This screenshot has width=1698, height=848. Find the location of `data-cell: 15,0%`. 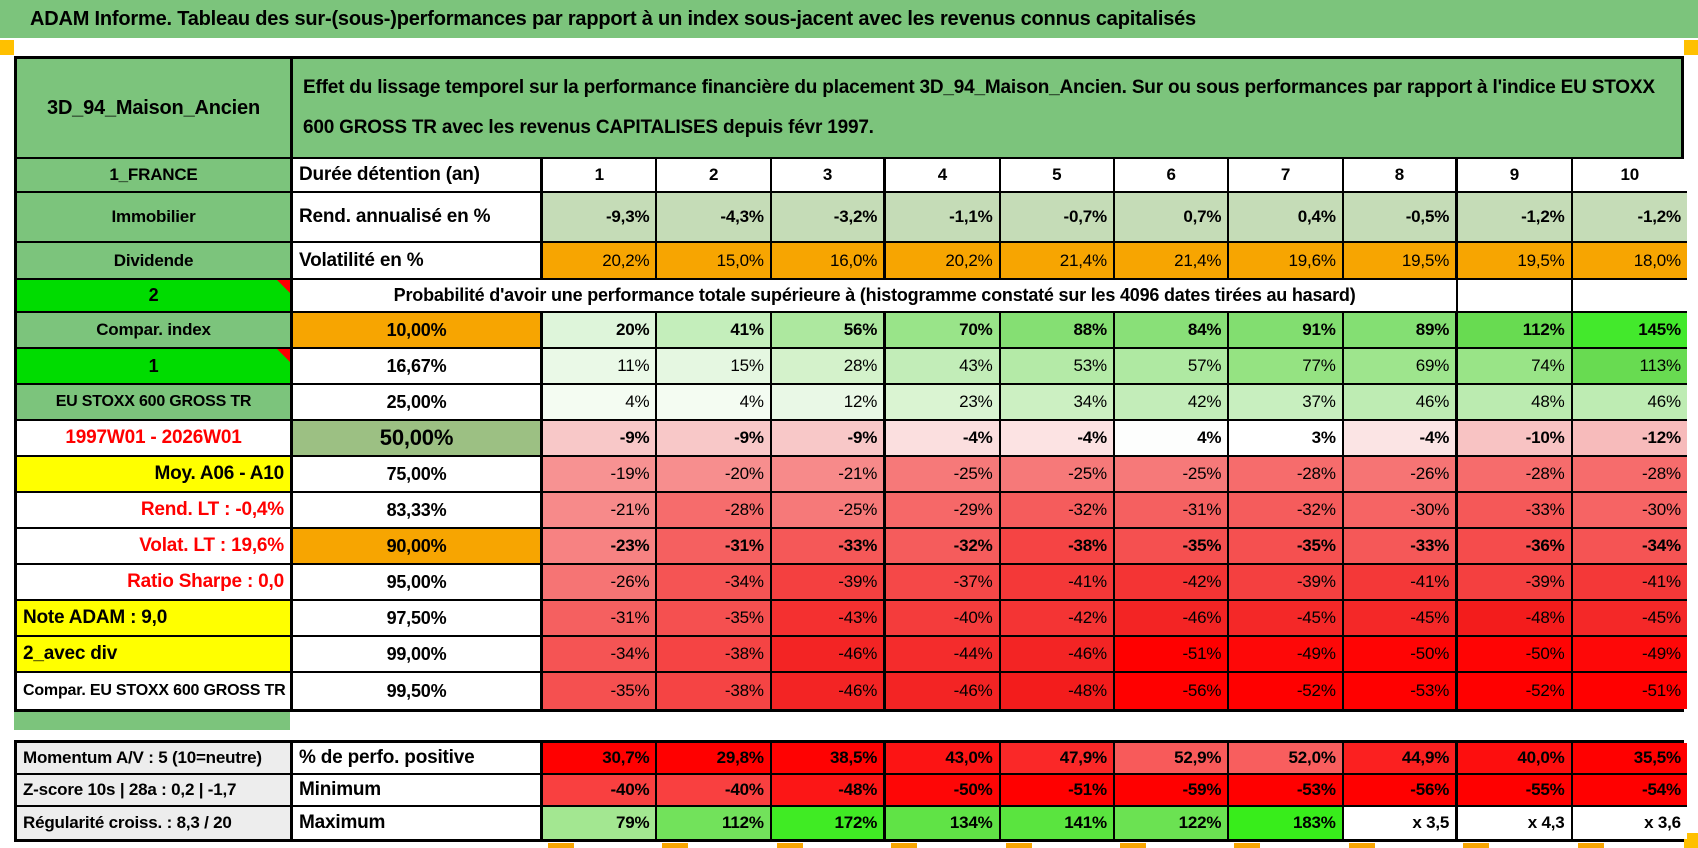

data-cell: 15,0% is located at coordinates (714, 261).